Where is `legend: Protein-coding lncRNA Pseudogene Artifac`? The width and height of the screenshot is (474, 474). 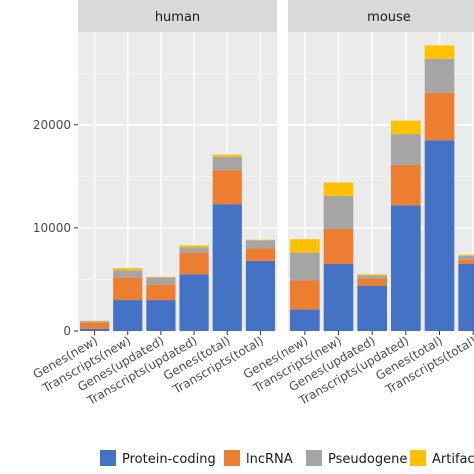
legend: Protein-coding lncRNA Pseudogene Artifac is located at coordinates (287, 458).